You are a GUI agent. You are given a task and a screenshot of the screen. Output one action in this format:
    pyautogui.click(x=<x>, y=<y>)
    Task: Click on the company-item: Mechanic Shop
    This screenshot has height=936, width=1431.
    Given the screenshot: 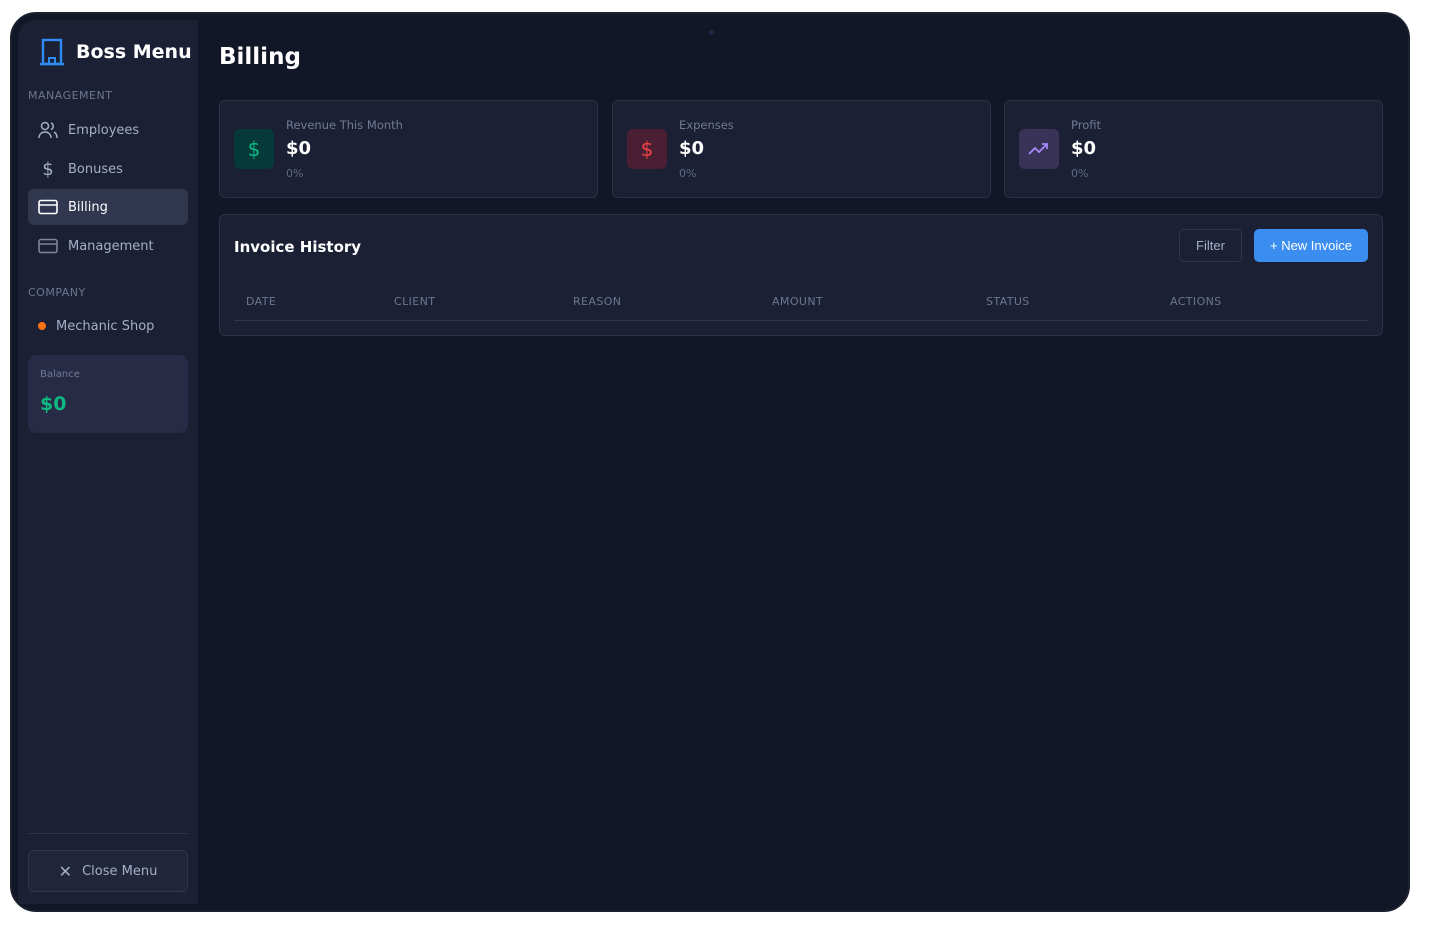 What is the action you would take?
    pyautogui.click(x=108, y=326)
    